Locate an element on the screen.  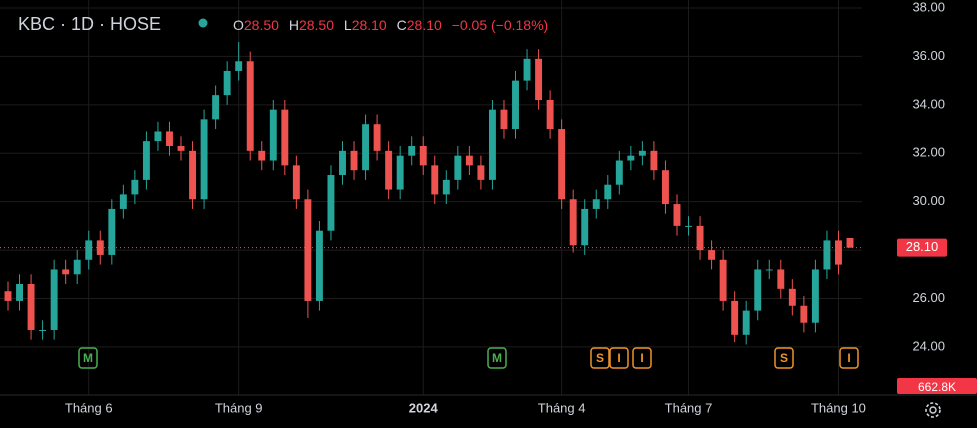
settings-button is located at coordinates (933, 410).